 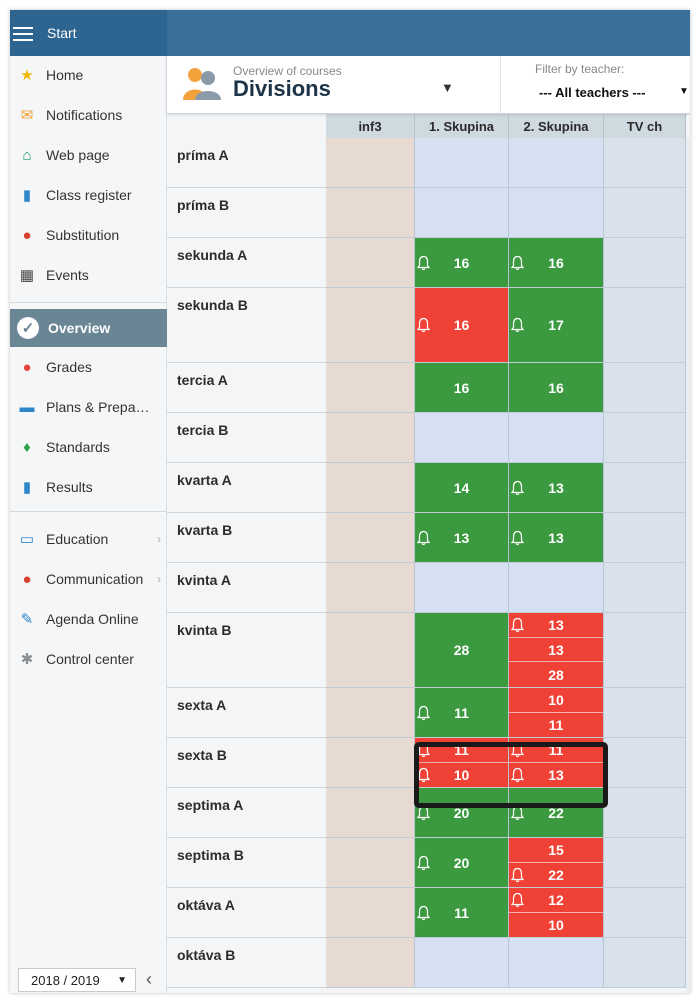 What do you see at coordinates (24, 33) in the screenshot?
I see `hamburger-icon` at bounding box center [24, 33].